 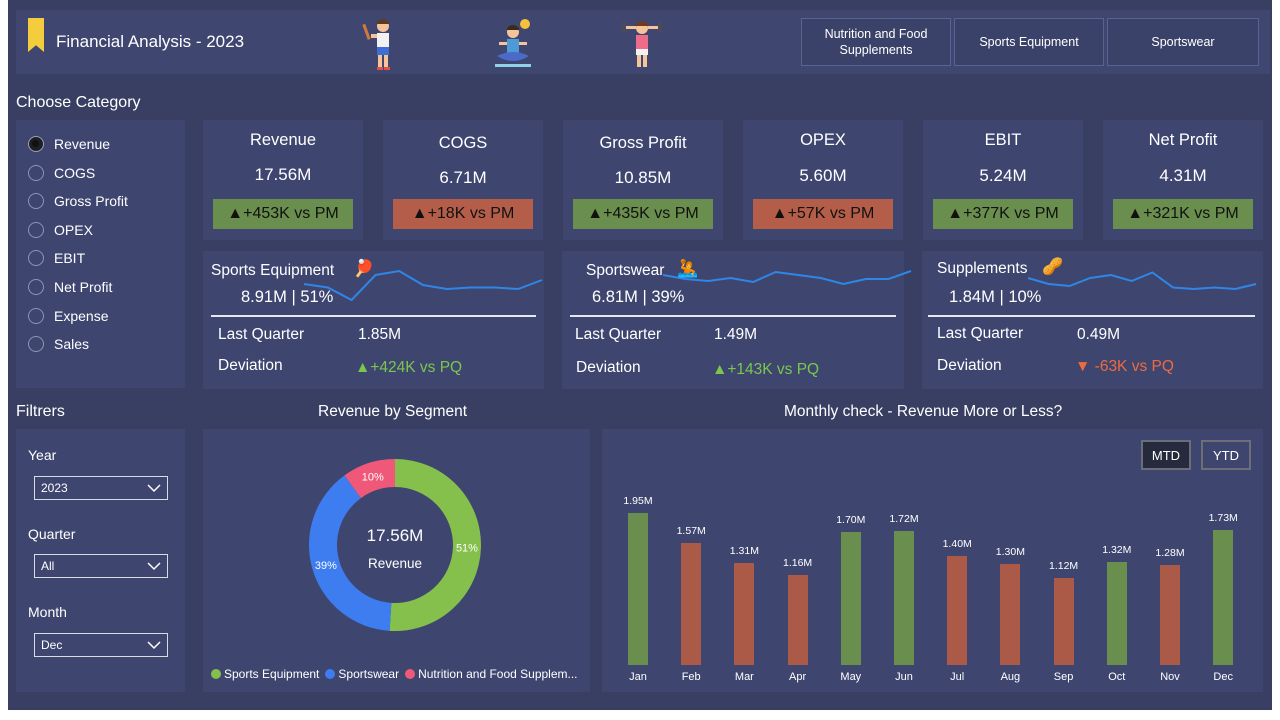 What do you see at coordinates (831, 213) in the screenshot?
I see `kpi-delta-text: +57K vs PM` at bounding box center [831, 213].